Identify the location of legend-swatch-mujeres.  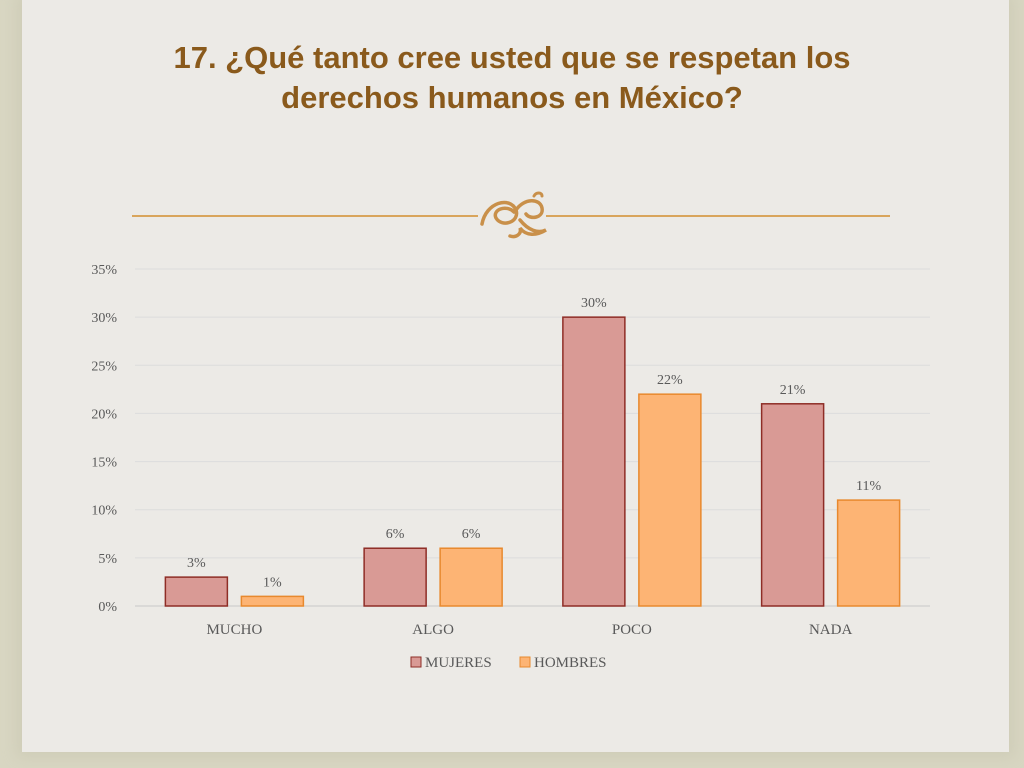
(416, 662).